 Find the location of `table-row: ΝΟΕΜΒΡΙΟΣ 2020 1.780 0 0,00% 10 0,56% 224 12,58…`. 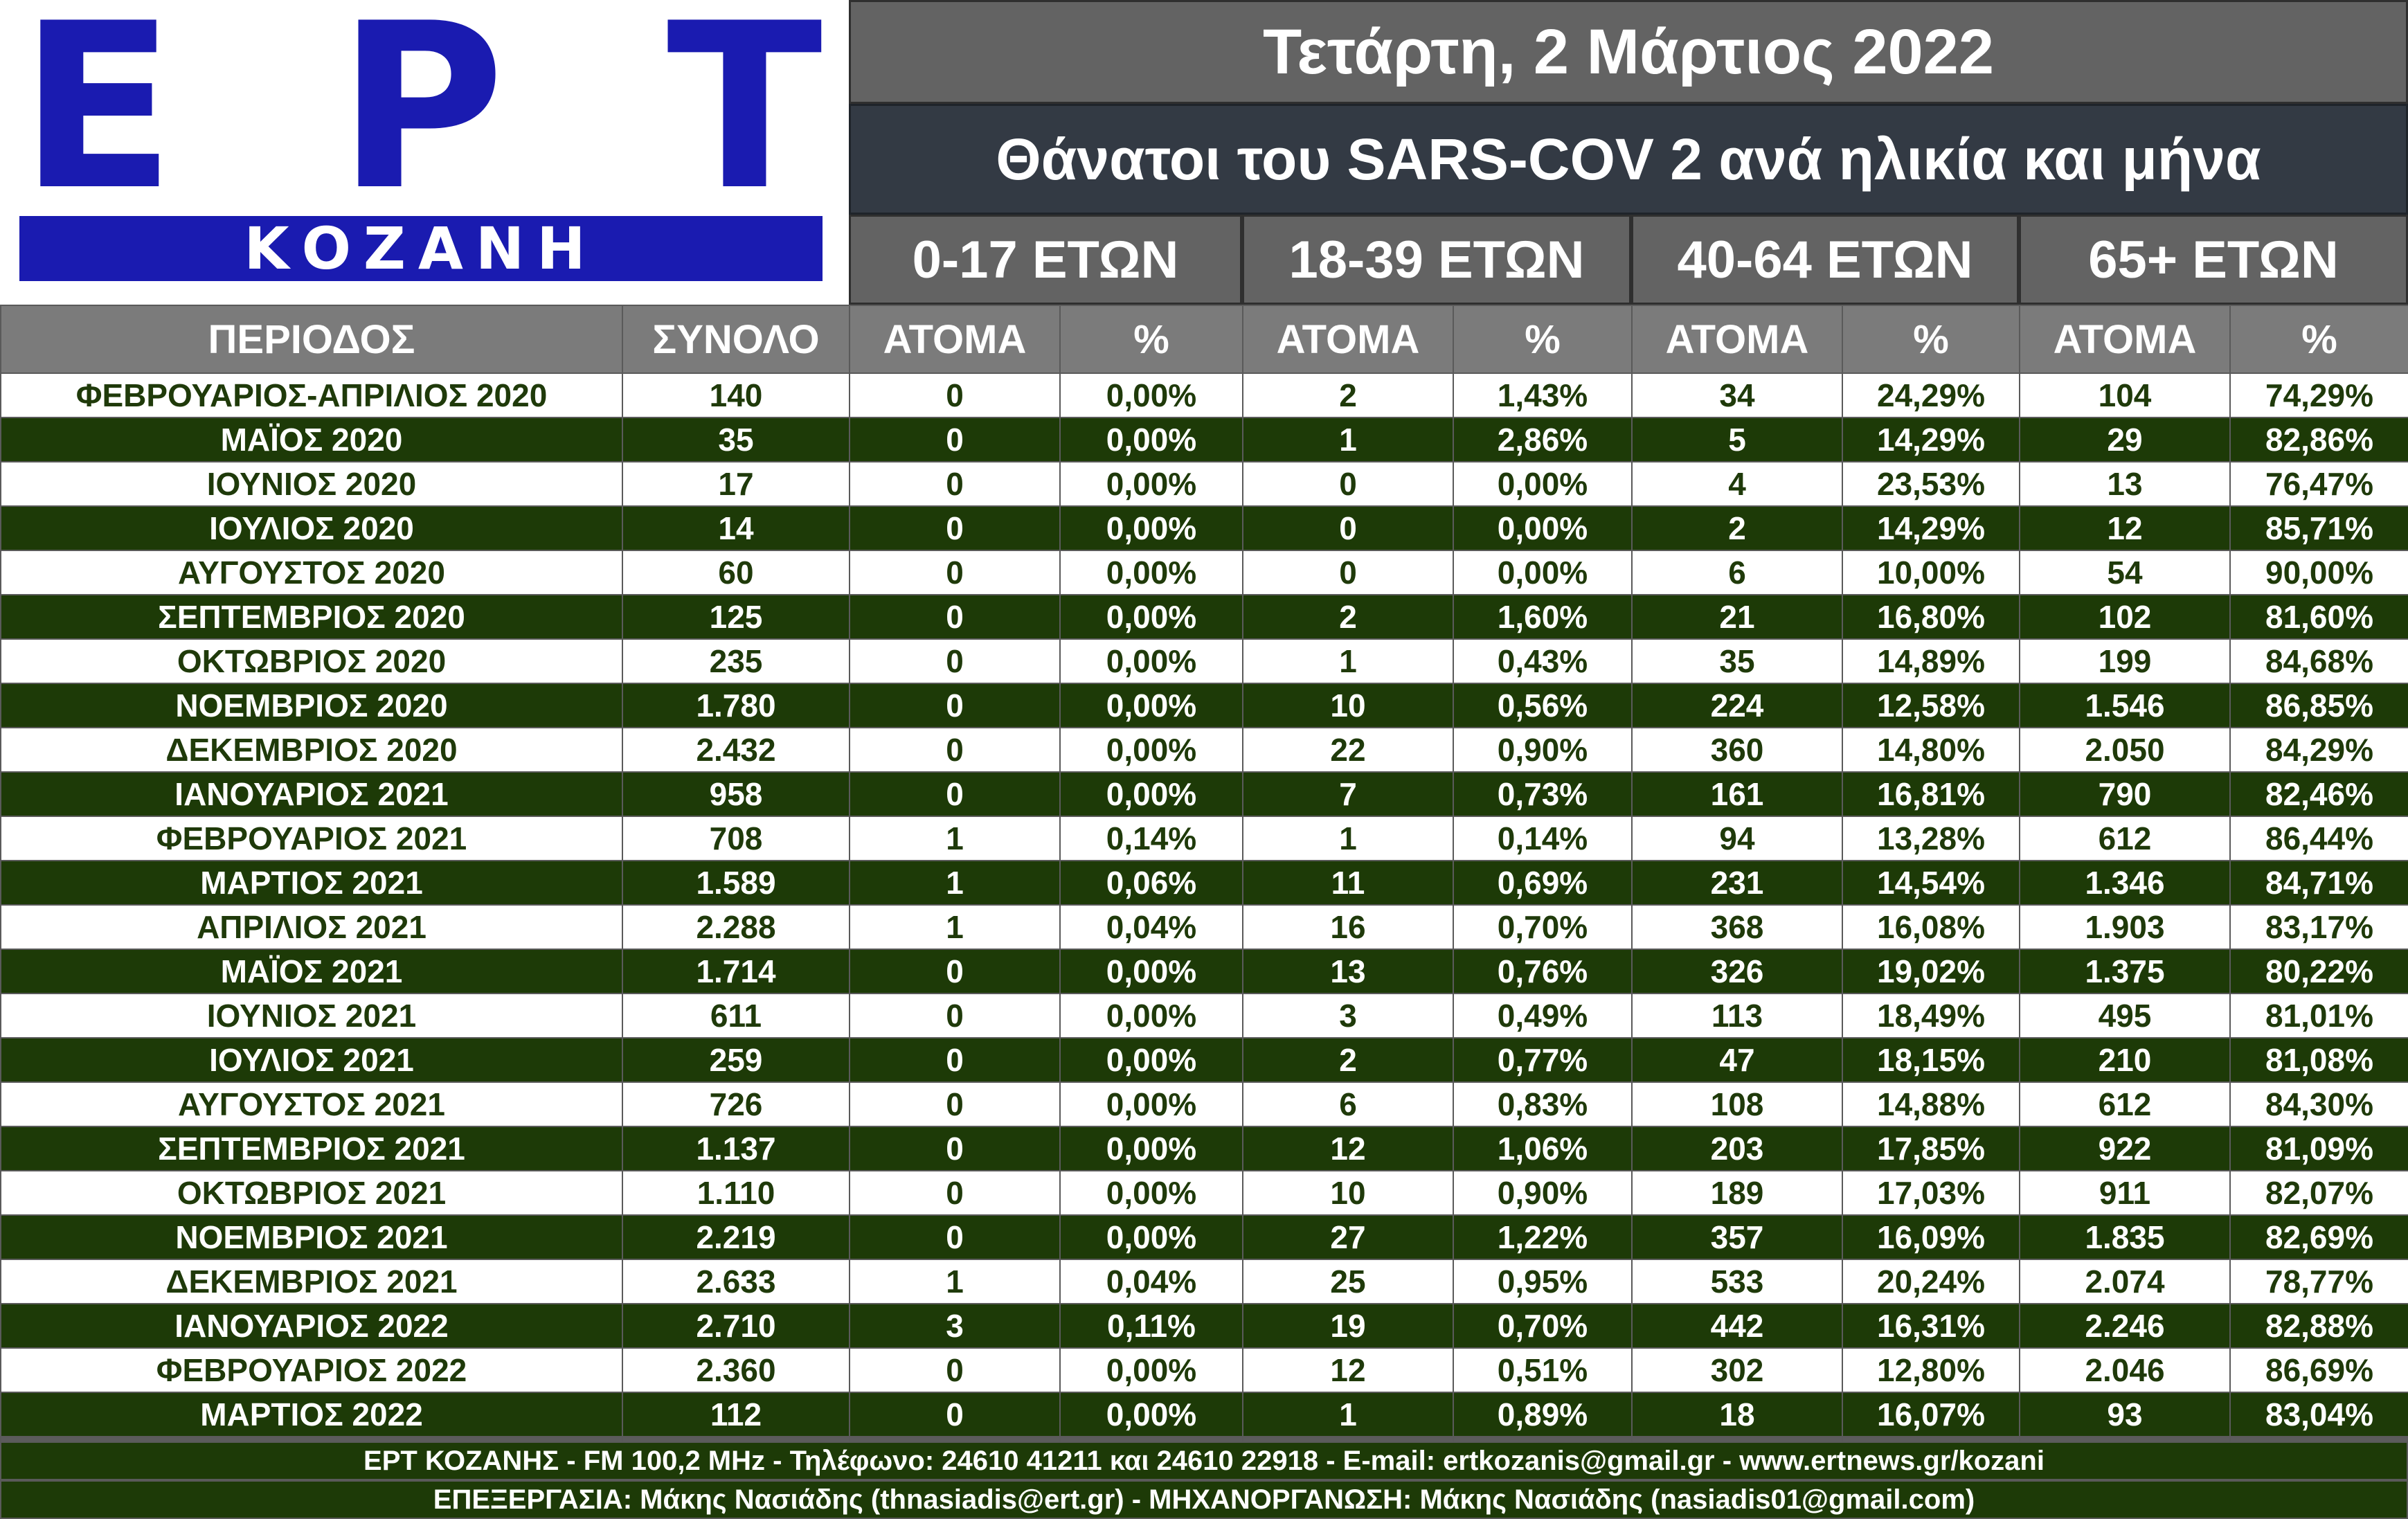

table-row: ΝΟΕΜΒΡΙΟΣ 2020 1.780 0 0,00% 10 0,56% 224 12,58… is located at coordinates (1204, 705).